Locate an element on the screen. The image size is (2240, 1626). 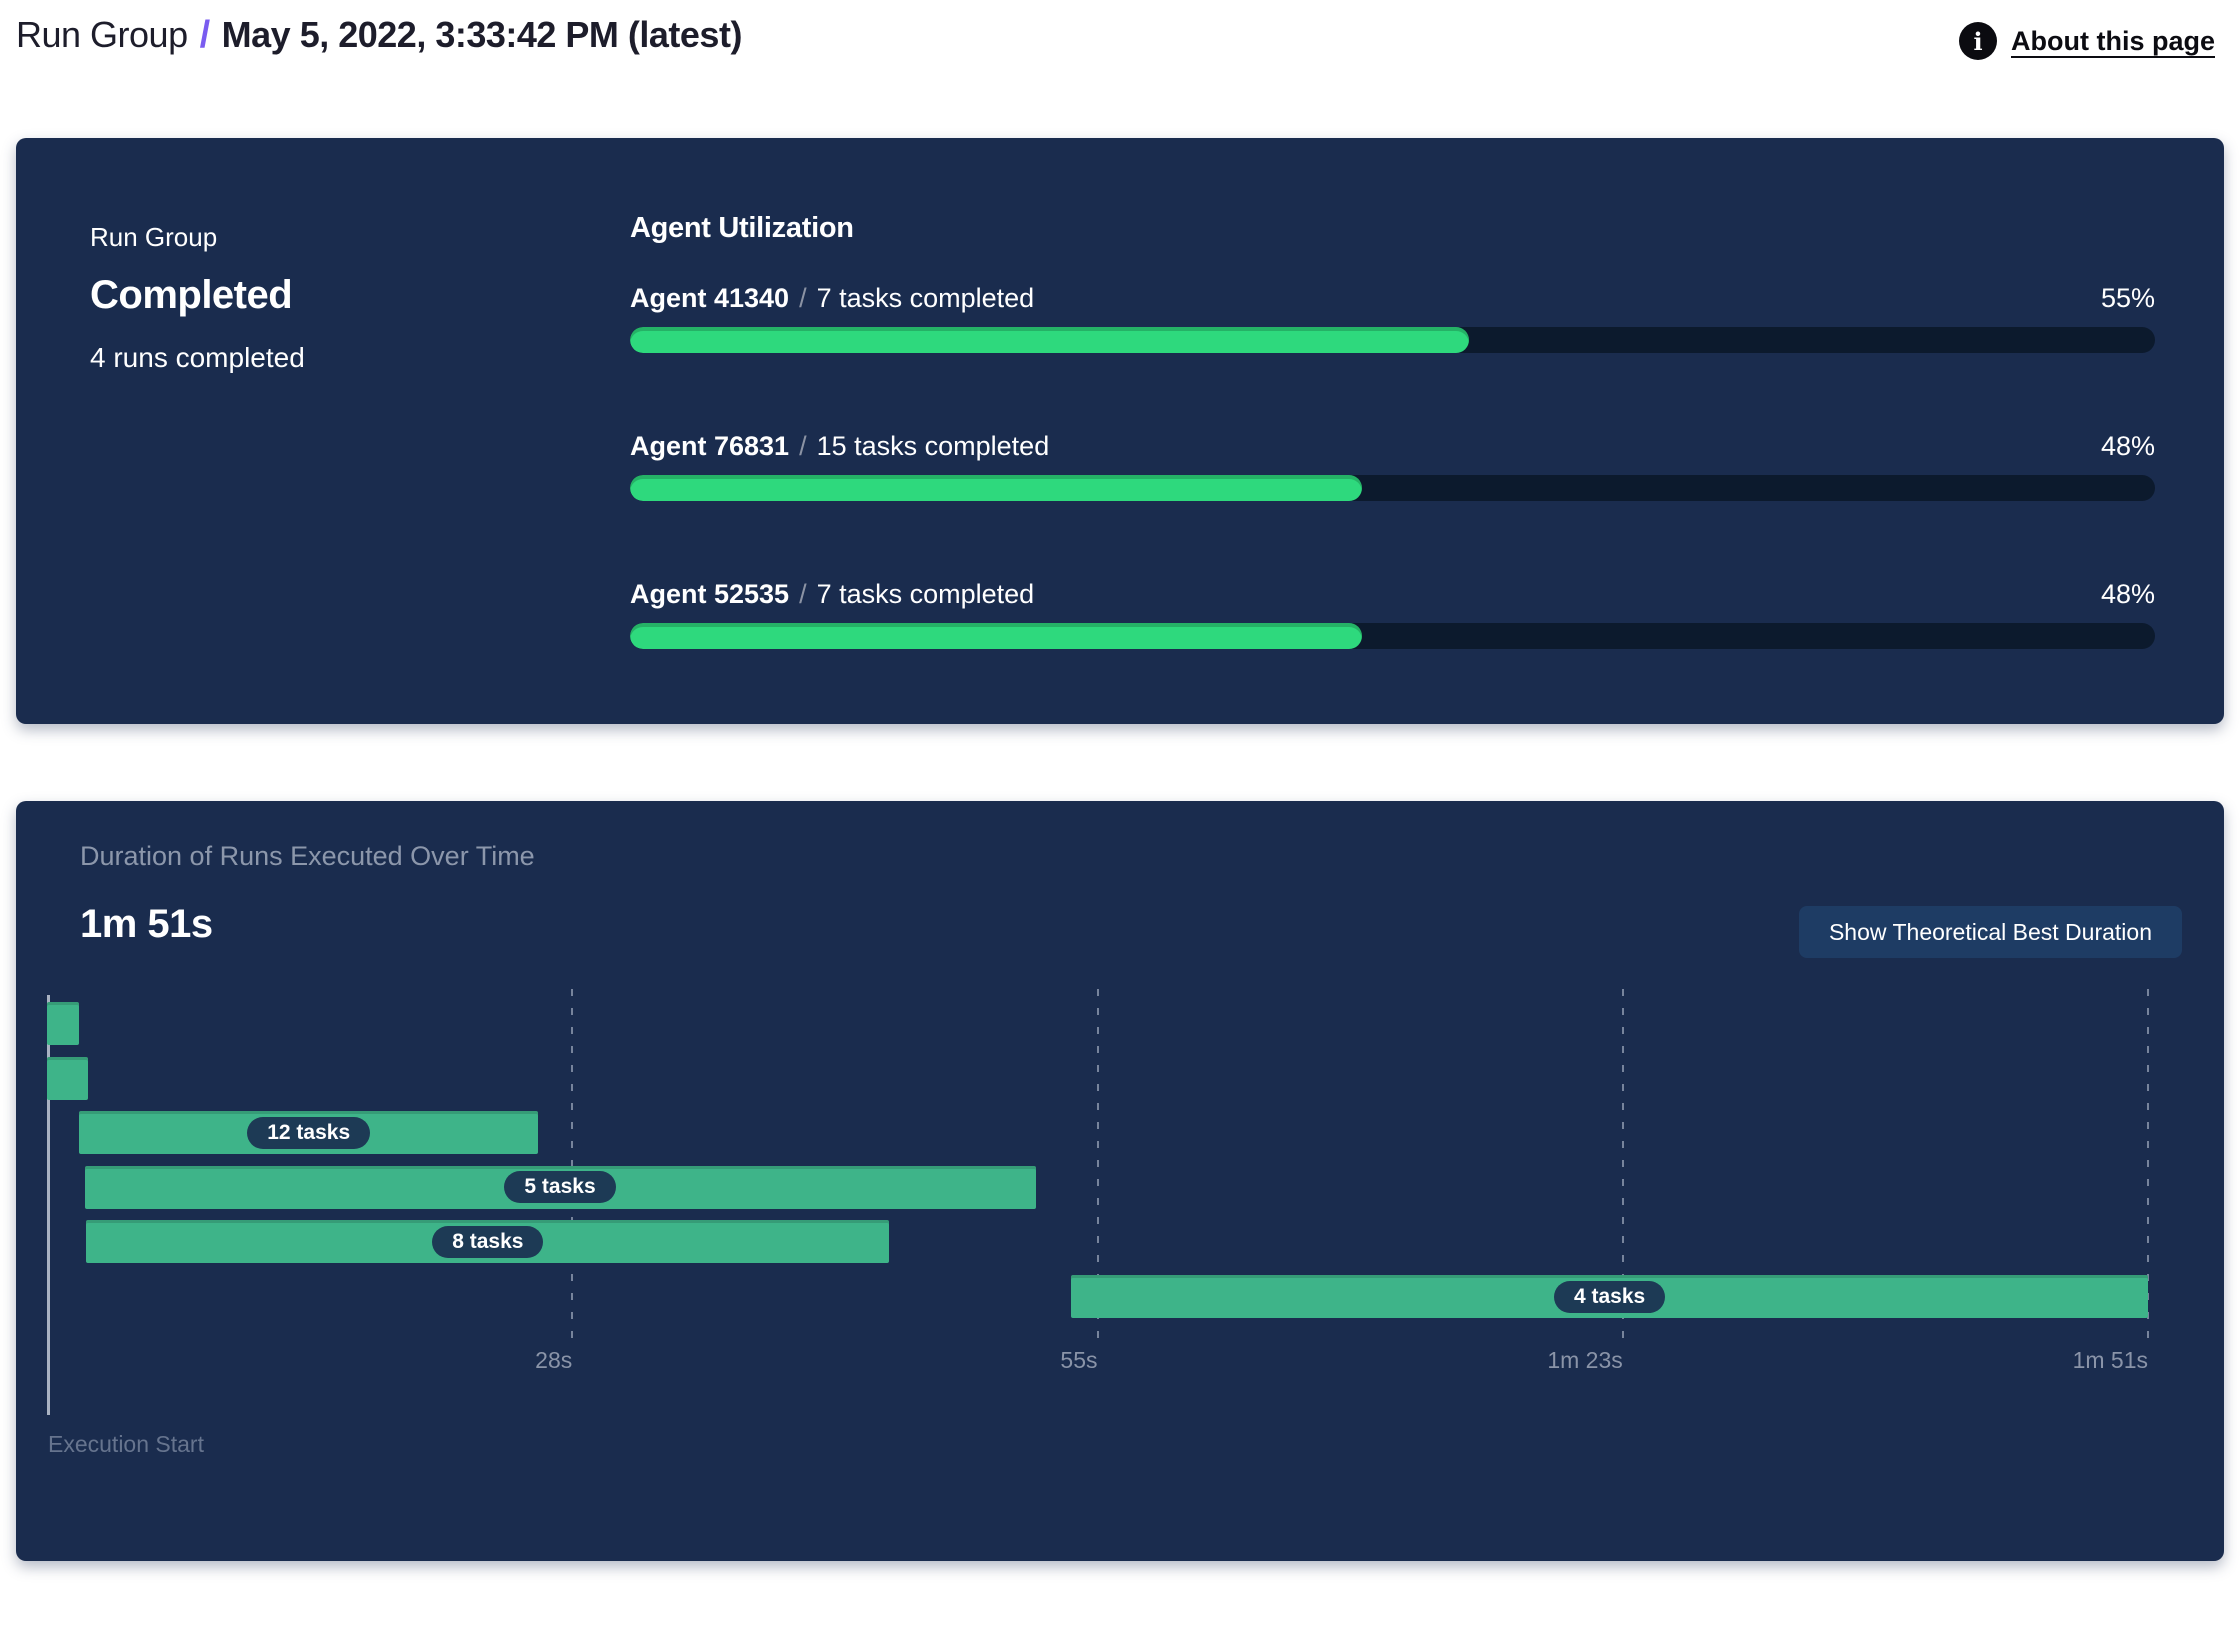
x-axis-tick-label: 55s is located at coordinates (1079, 1360).